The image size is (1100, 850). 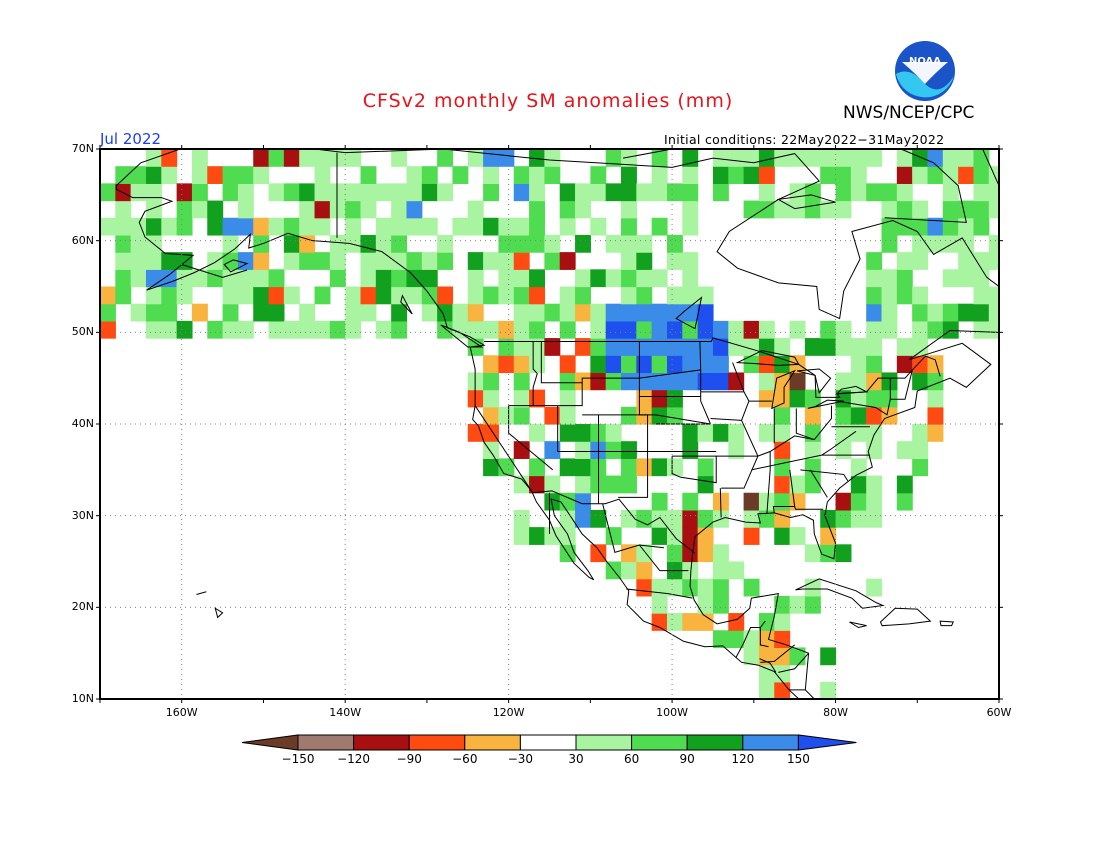 I want to click on colorbar-arrow-right, so click(x=827, y=742).